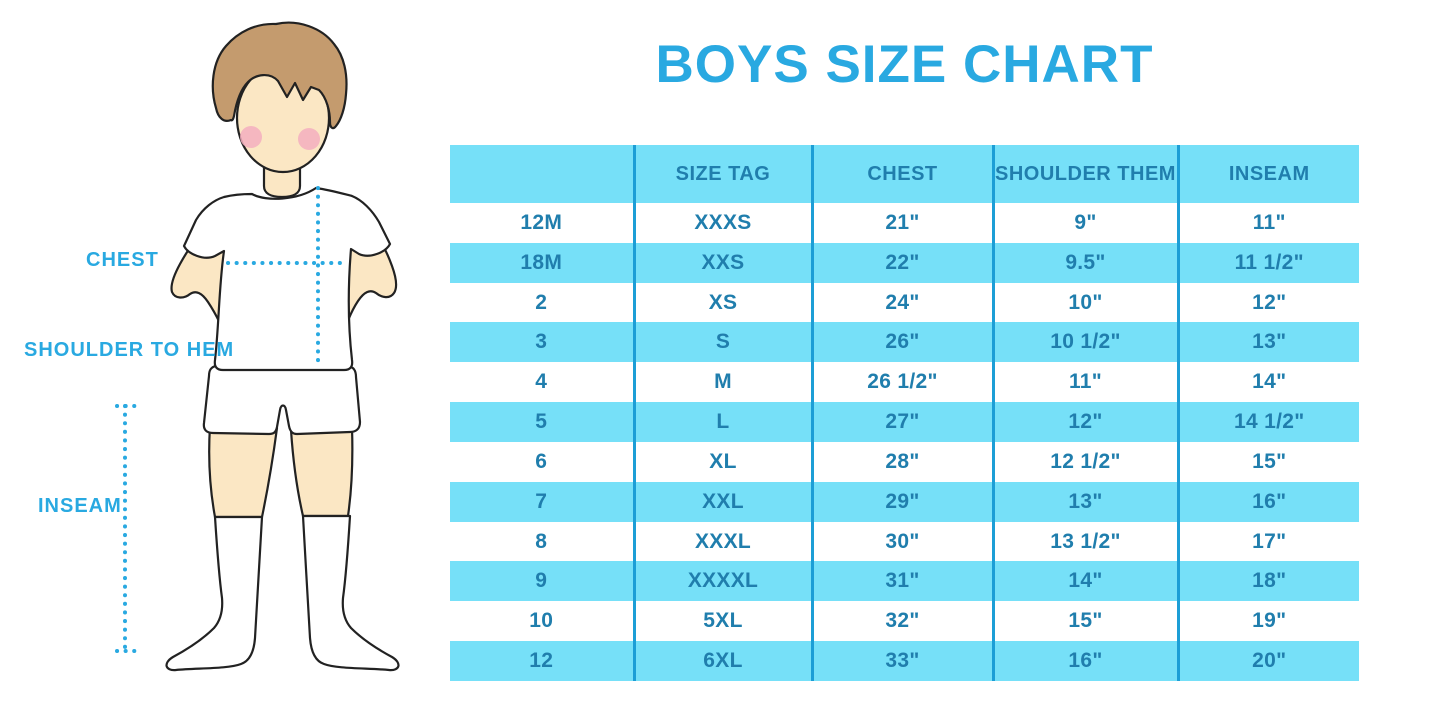 This screenshot has width=1445, height=723. I want to click on table-row: 12 6XL 33" 16" 20", so click(904, 661).